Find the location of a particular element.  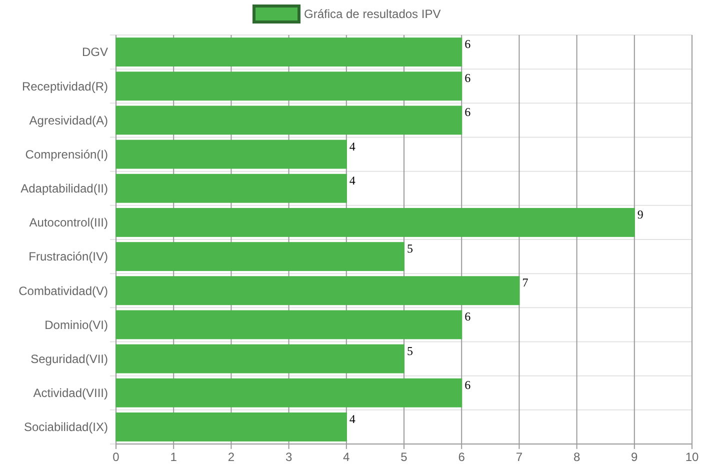

x-tick-label: 0 is located at coordinates (116, 457).